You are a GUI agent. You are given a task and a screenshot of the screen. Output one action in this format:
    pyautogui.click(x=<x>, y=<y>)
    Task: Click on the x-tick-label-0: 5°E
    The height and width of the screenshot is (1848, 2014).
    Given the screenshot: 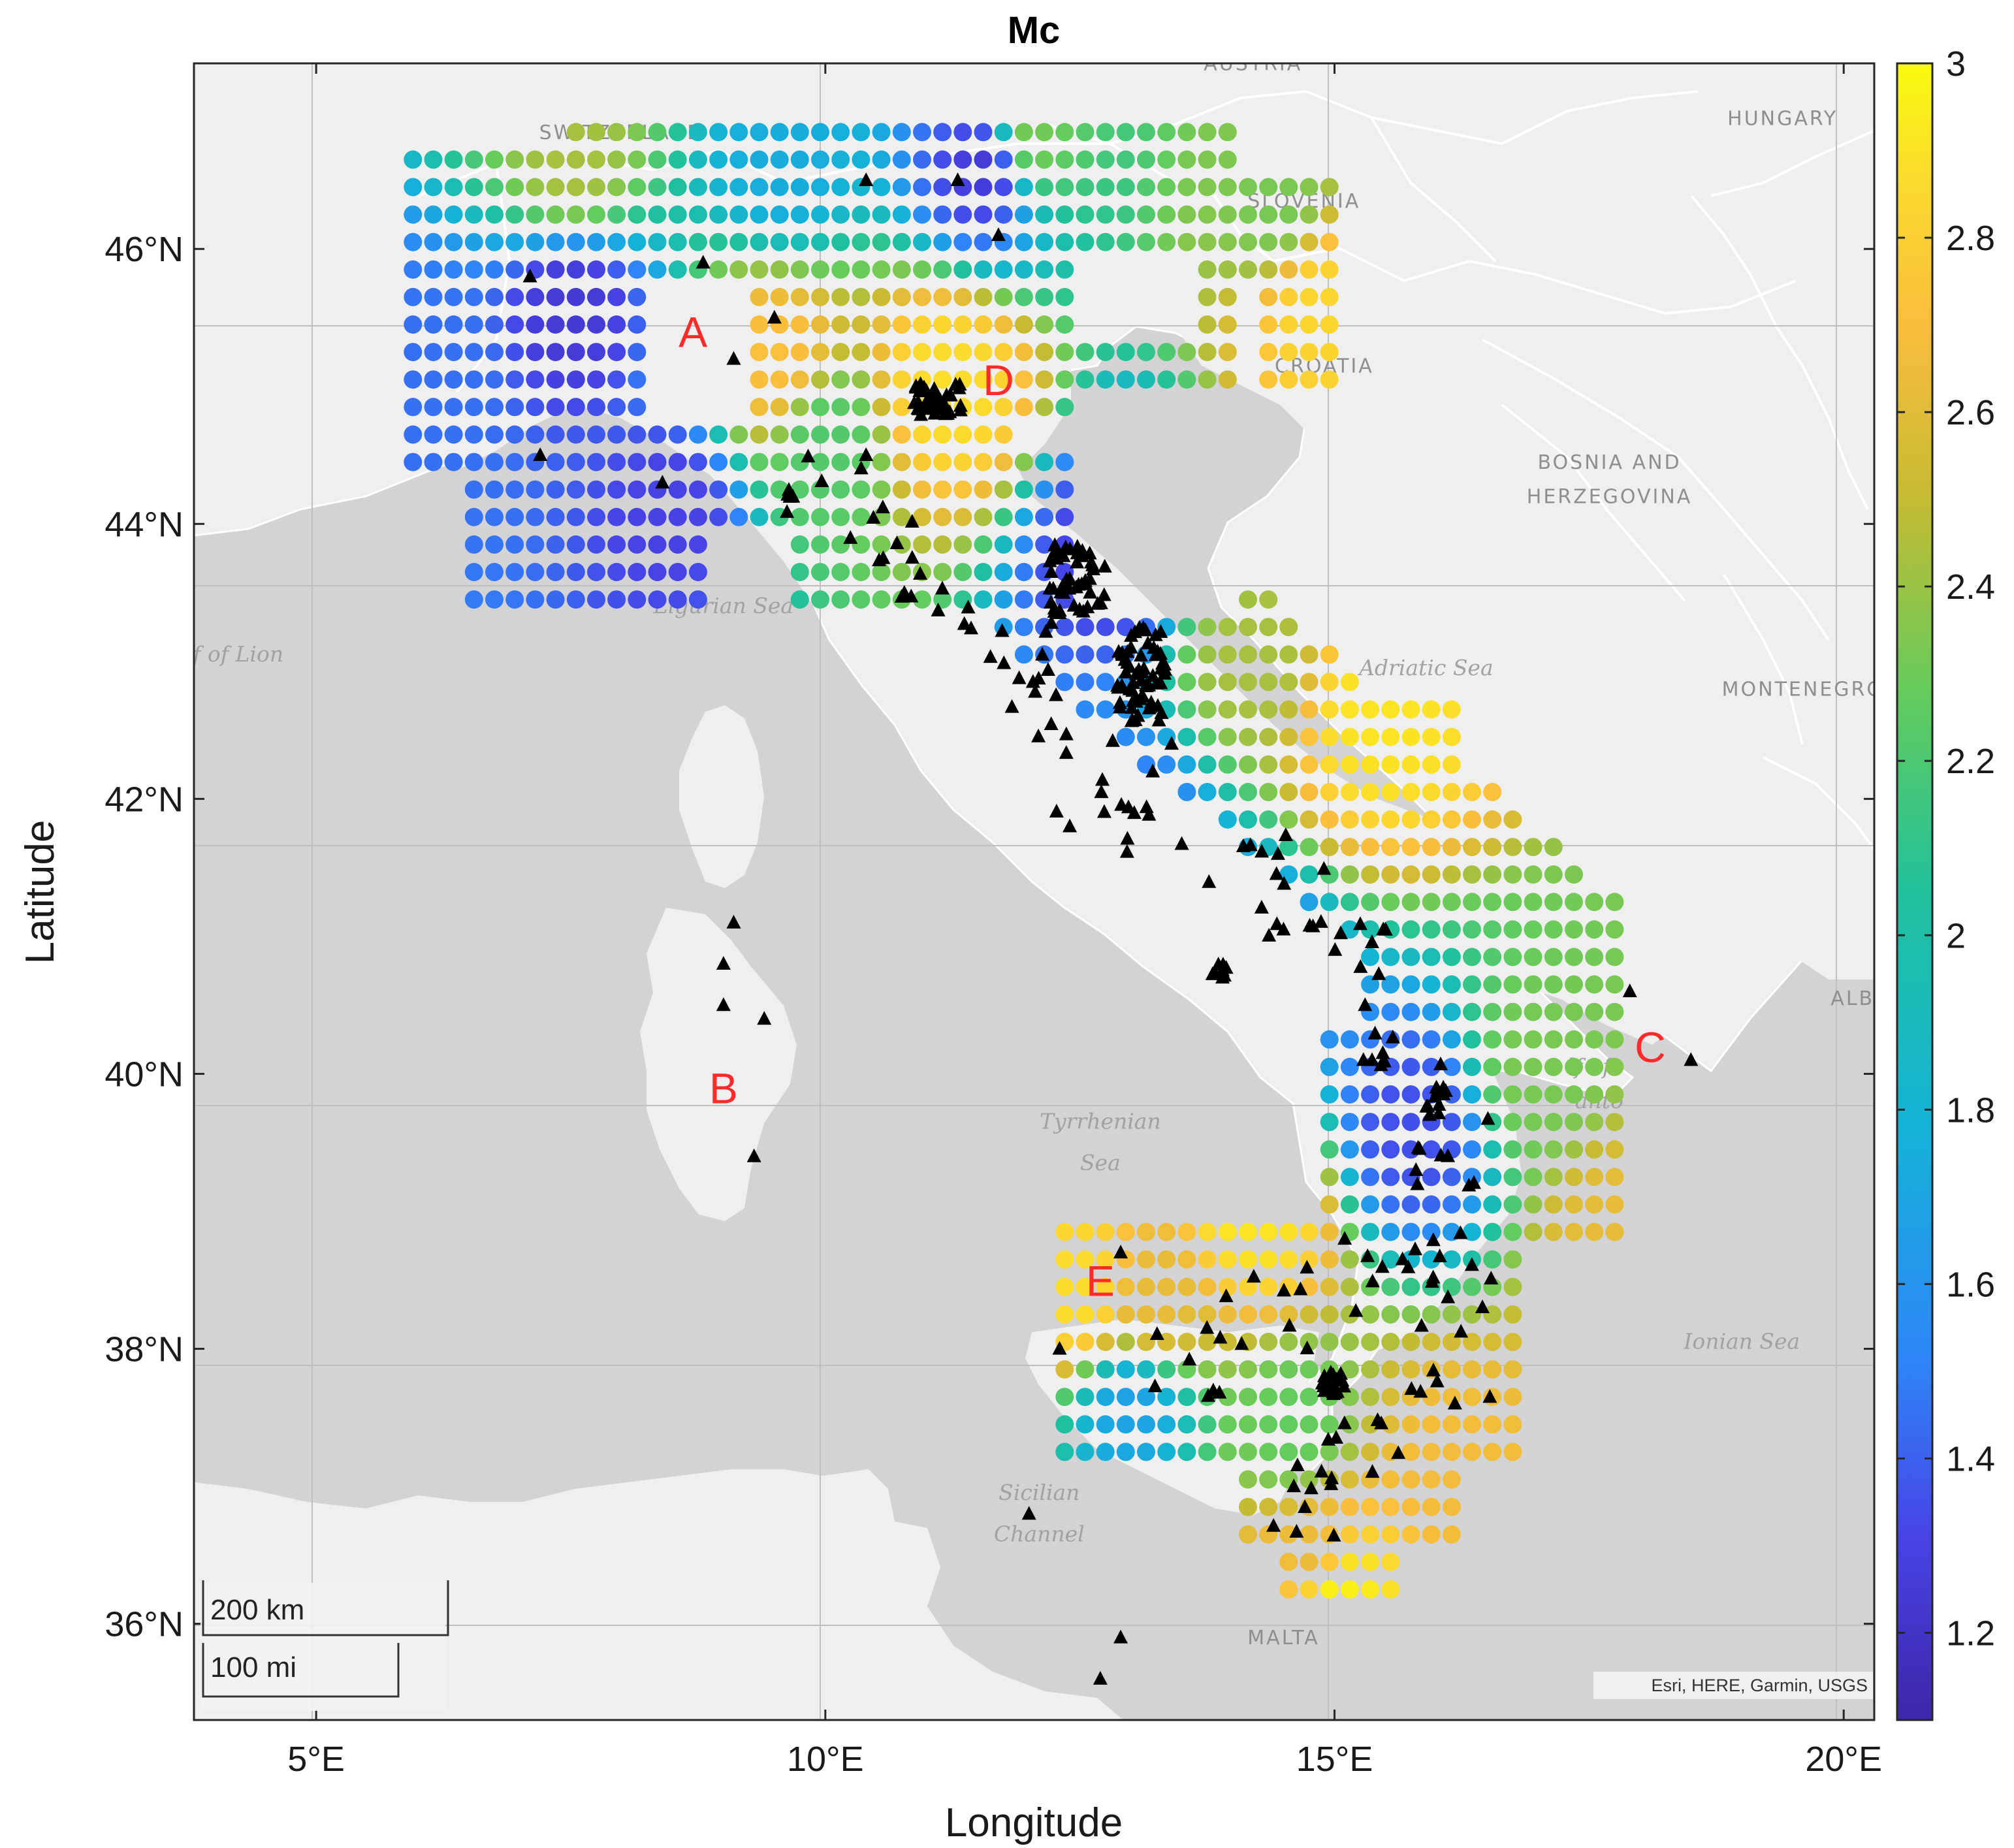 What is the action you would take?
    pyautogui.click(x=316, y=1759)
    